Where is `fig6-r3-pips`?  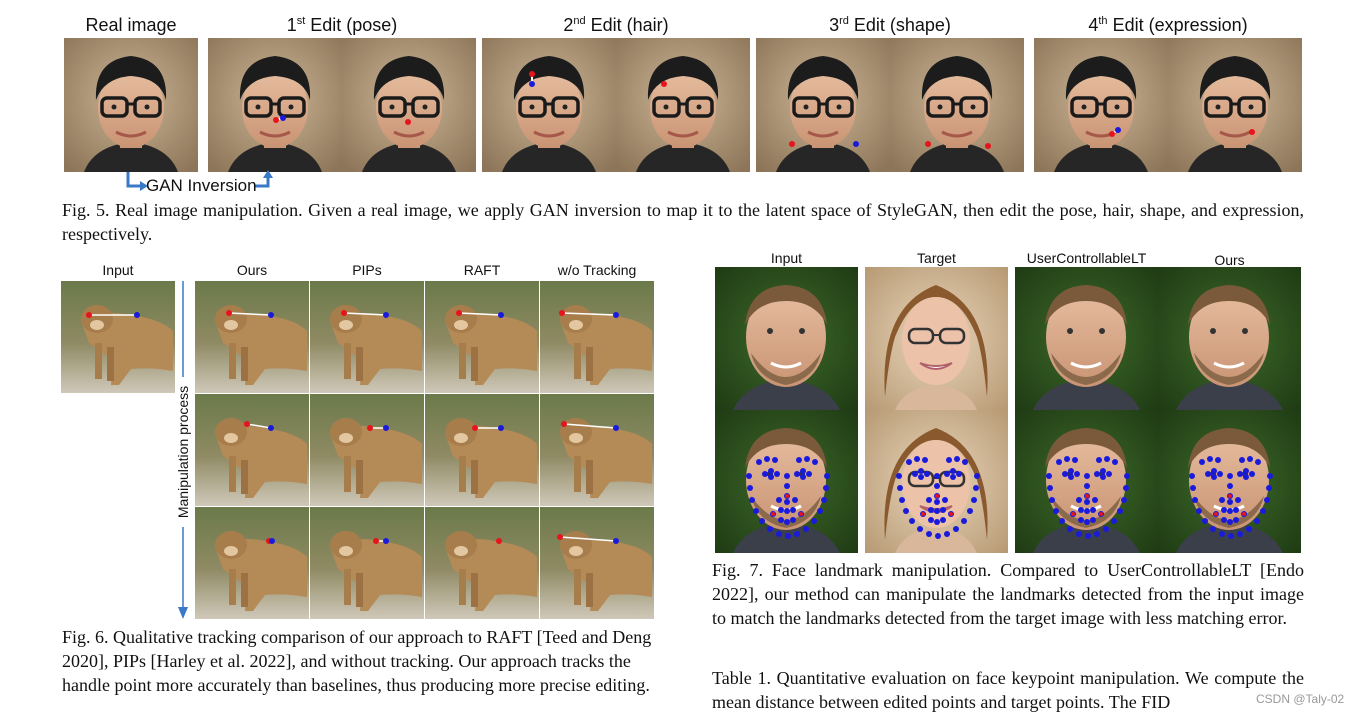
fig6-r3-pips is located at coordinates (367, 563).